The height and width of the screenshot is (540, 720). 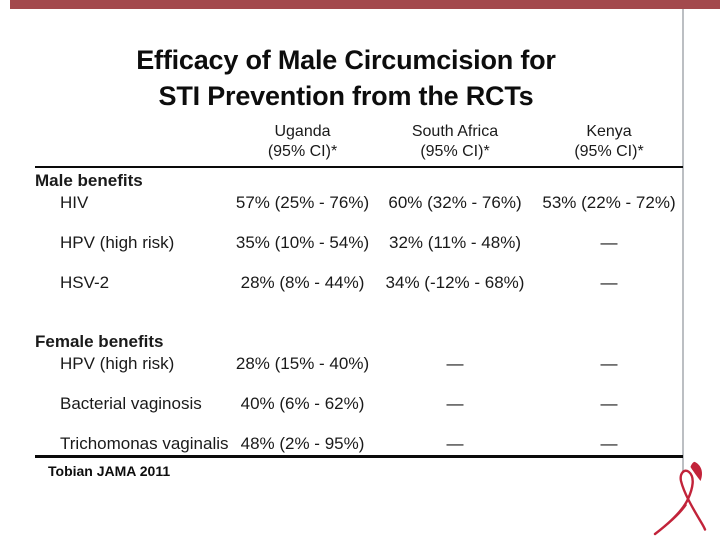 What do you see at coordinates (109, 471) in the screenshot?
I see `citation: Tobian JAMA 2011` at bounding box center [109, 471].